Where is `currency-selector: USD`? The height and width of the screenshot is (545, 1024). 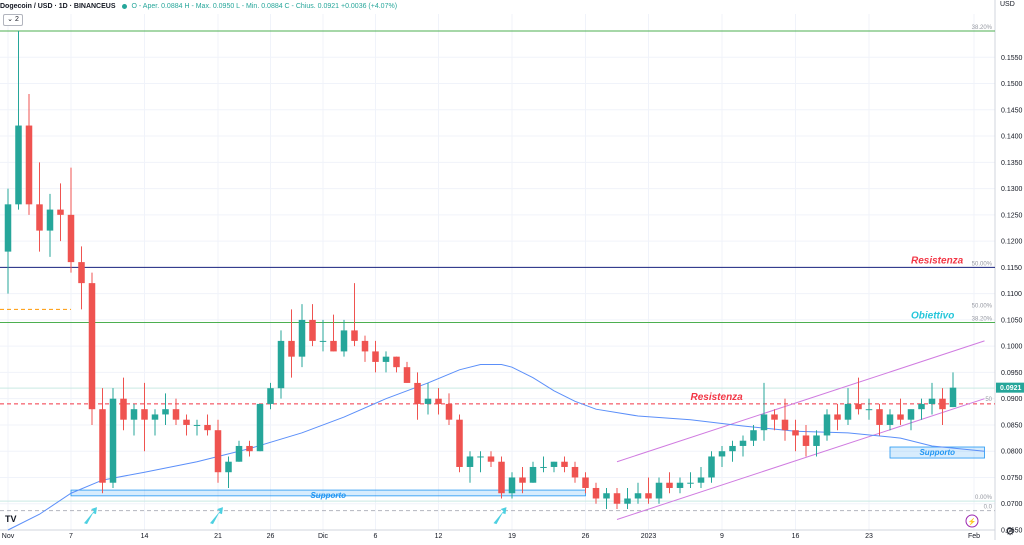 currency-selector: USD is located at coordinates (1007, 4).